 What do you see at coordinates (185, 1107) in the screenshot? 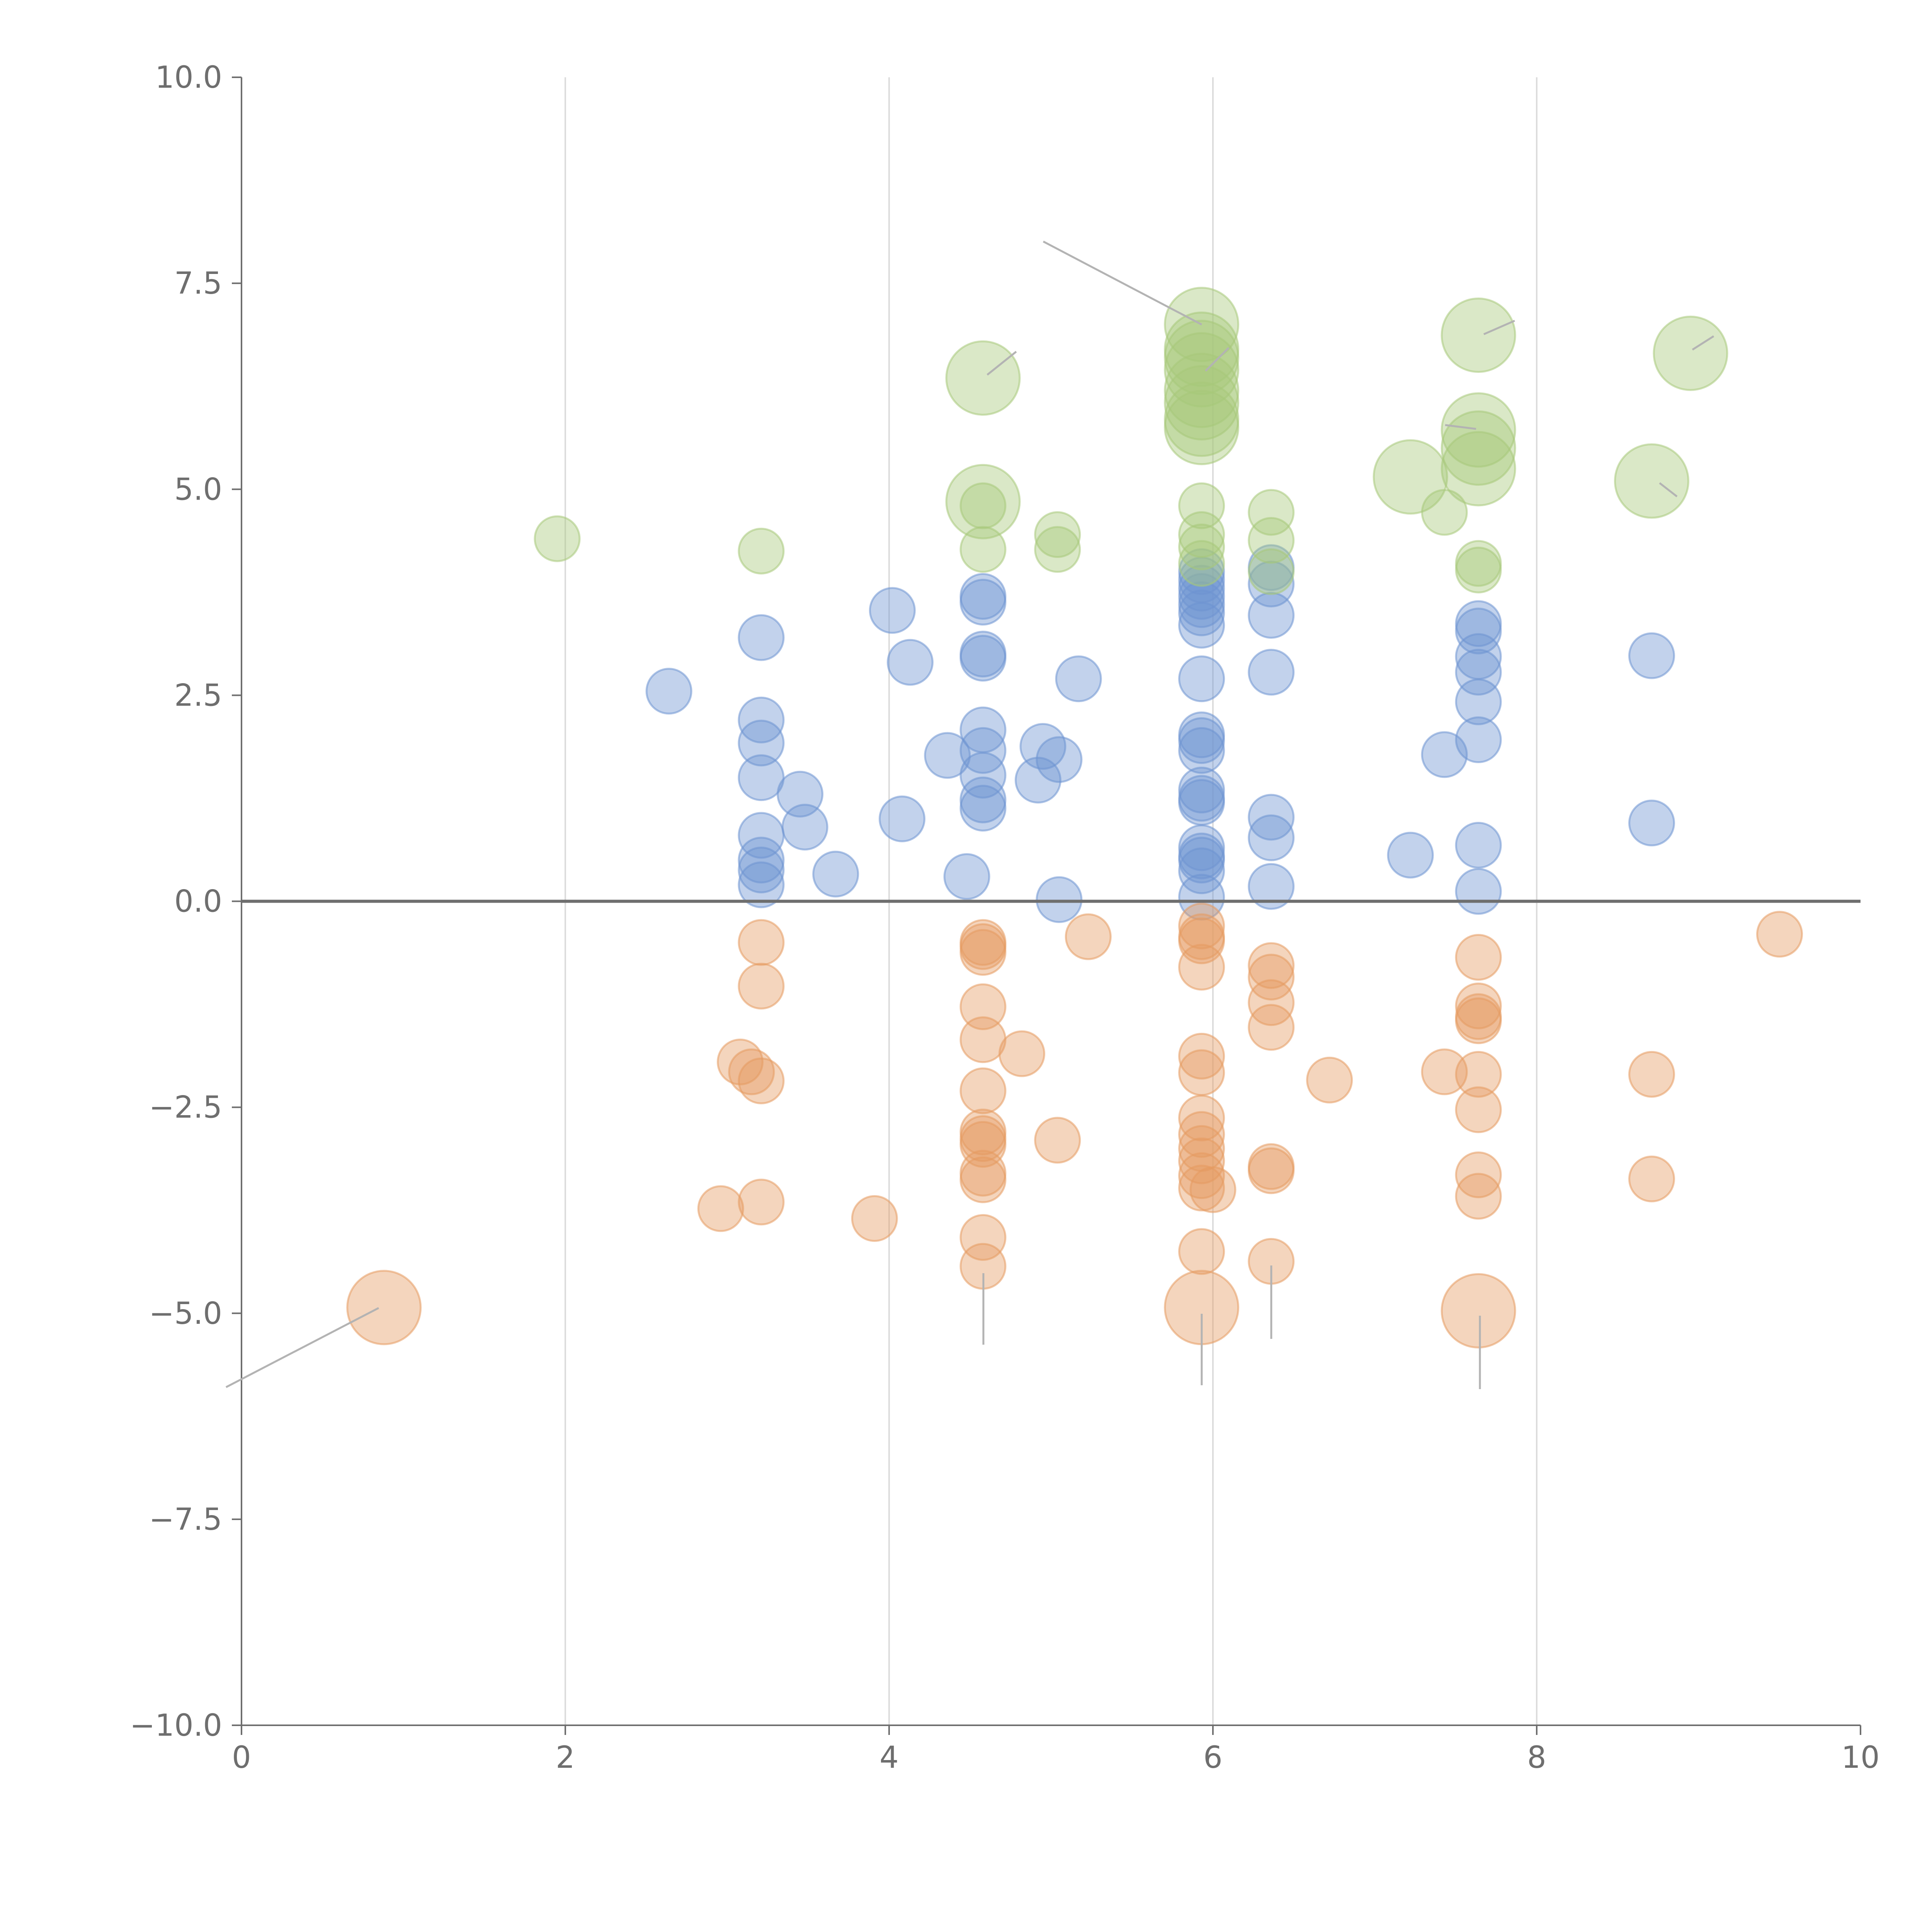
I see `y-tick-label: −2.5` at bounding box center [185, 1107].